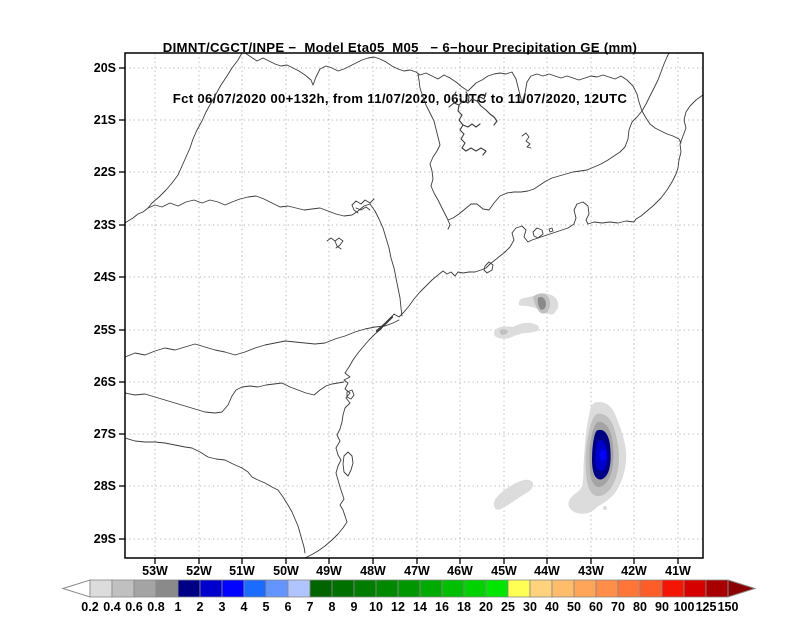  What do you see at coordinates (363, 206) in the screenshot?
I see `reservoir-paranapanema` at bounding box center [363, 206].